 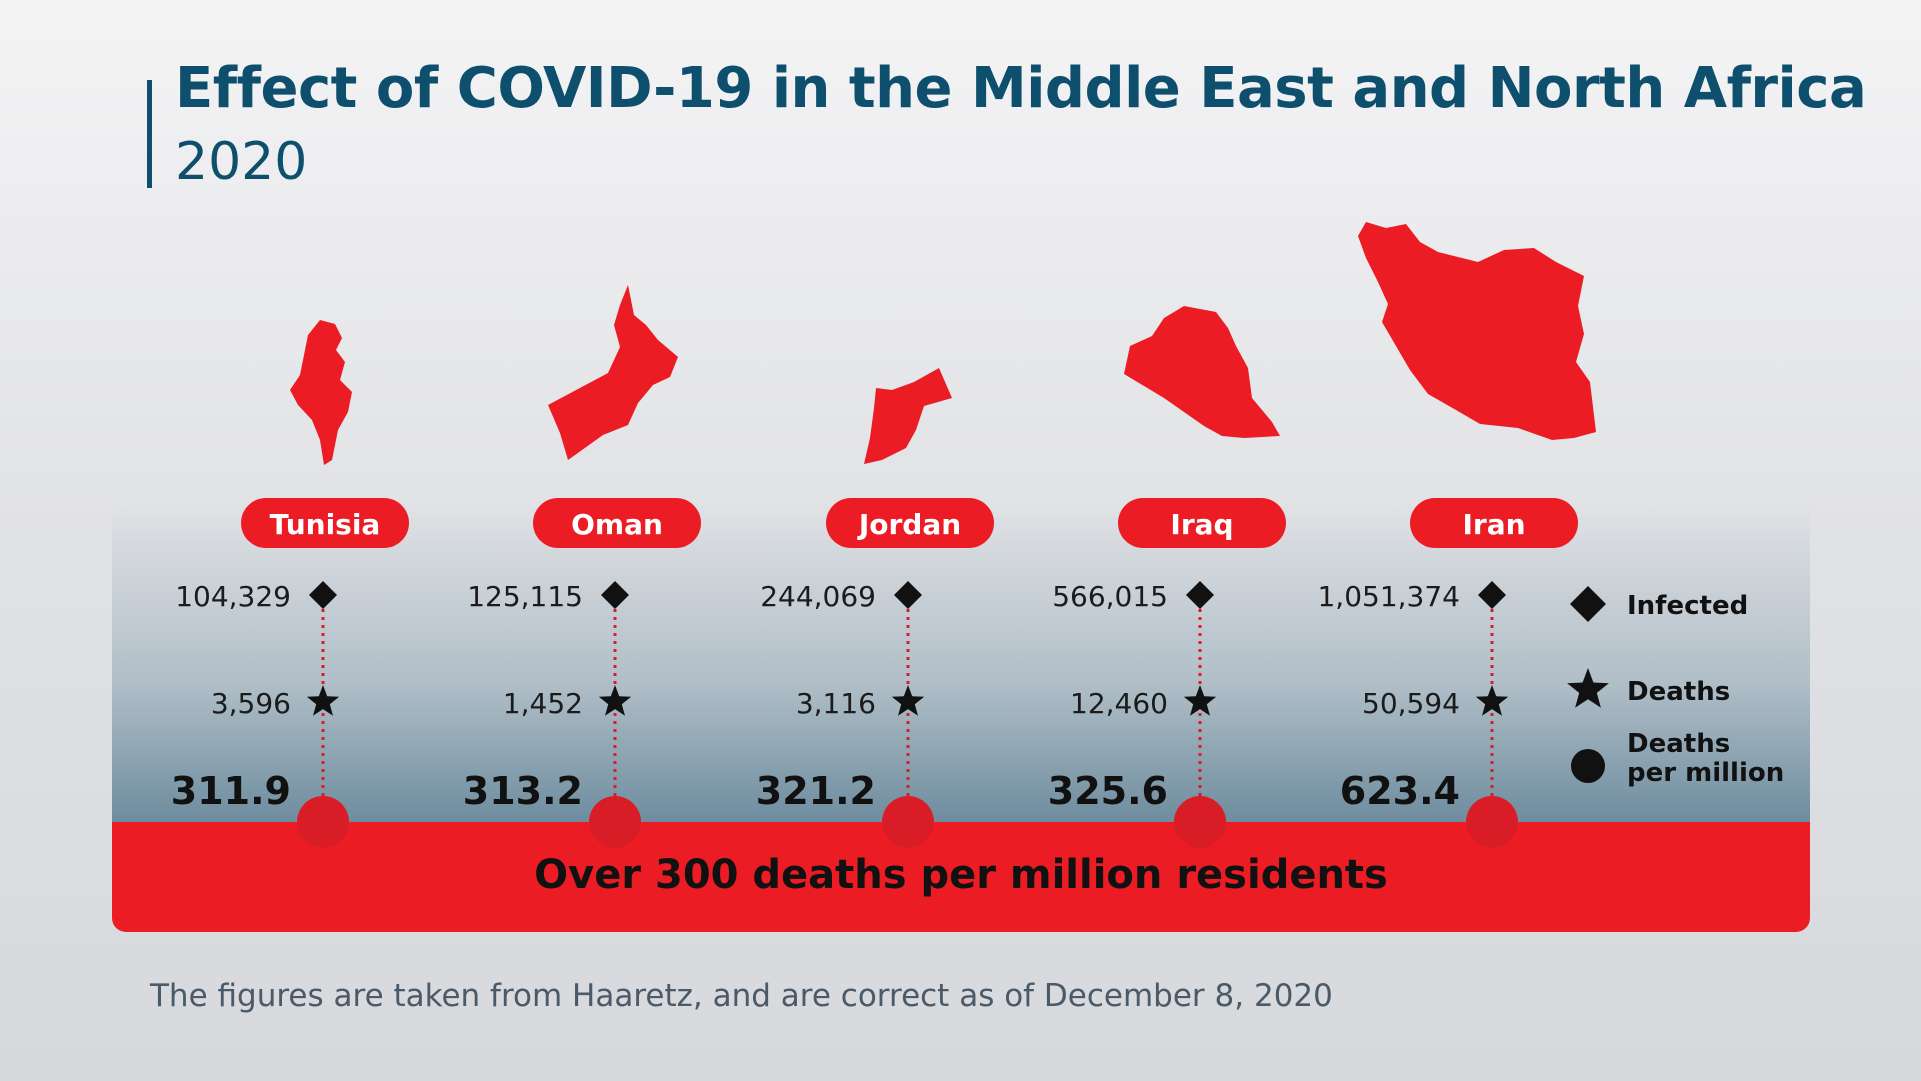 What do you see at coordinates (615, 595) in the screenshot?
I see `oman-infected-marker` at bounding box center [615, 595].